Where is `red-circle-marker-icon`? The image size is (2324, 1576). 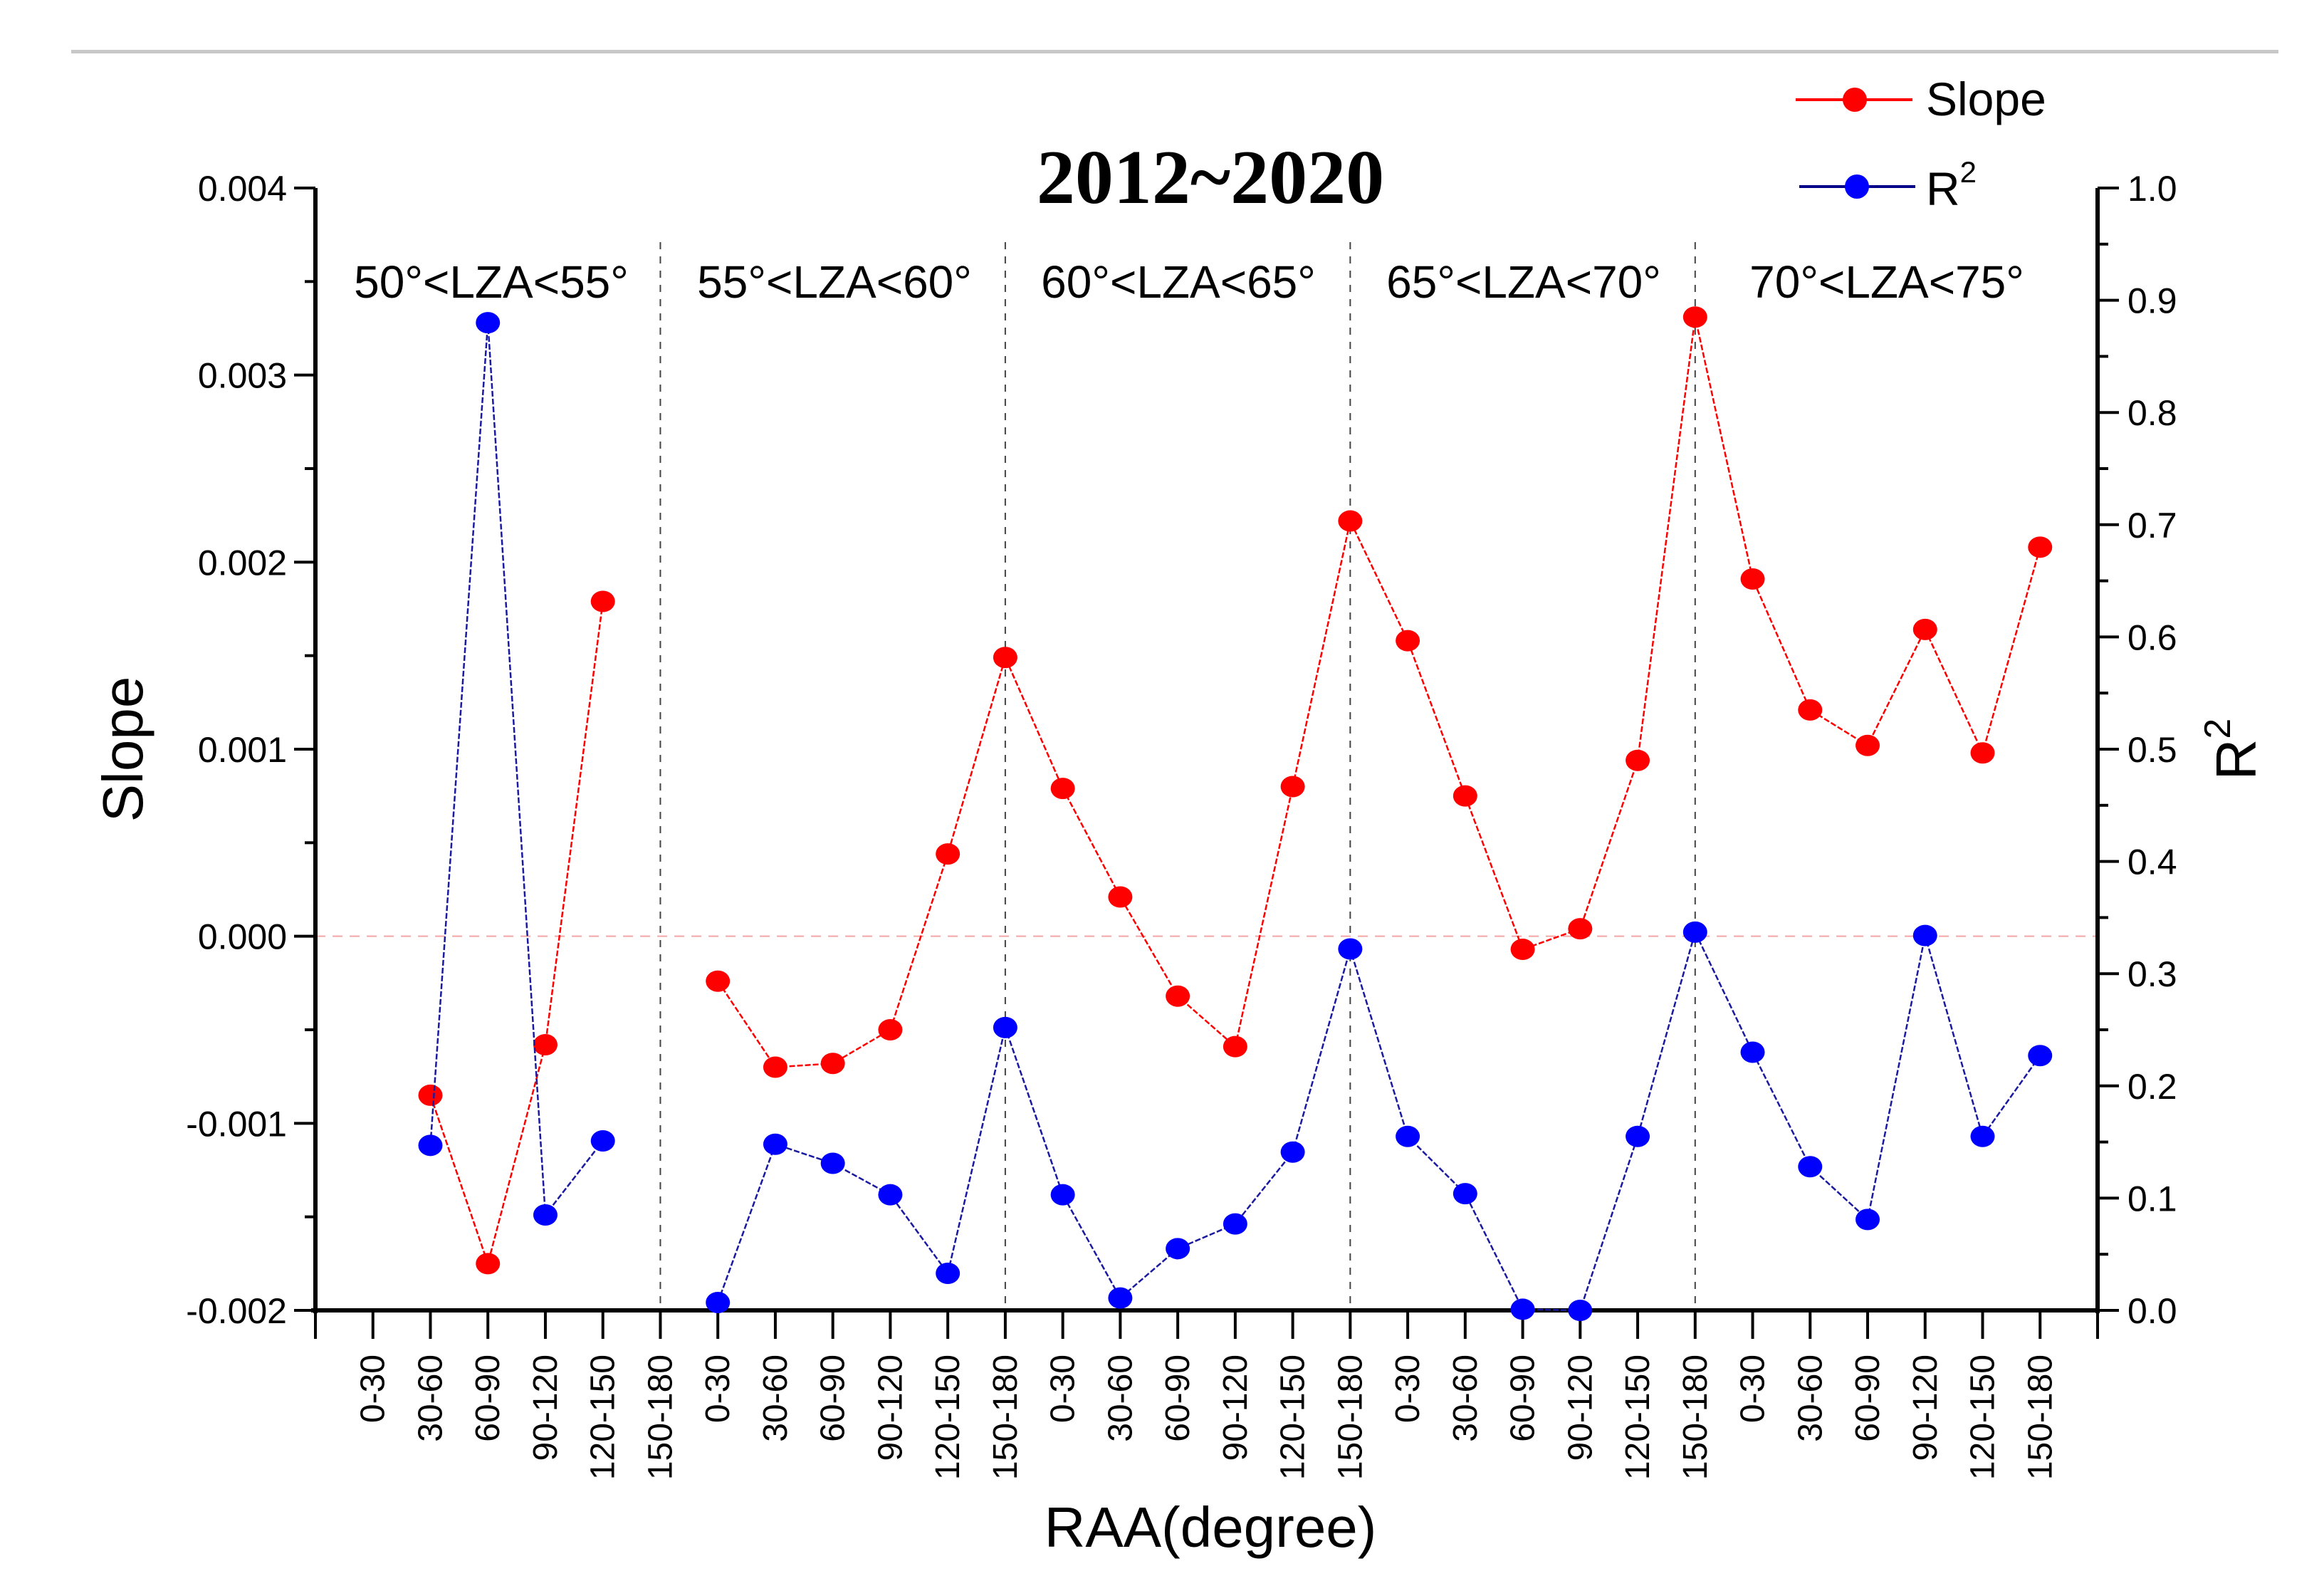
red-circle-marker-icon is located at coordinates (1855, 100).